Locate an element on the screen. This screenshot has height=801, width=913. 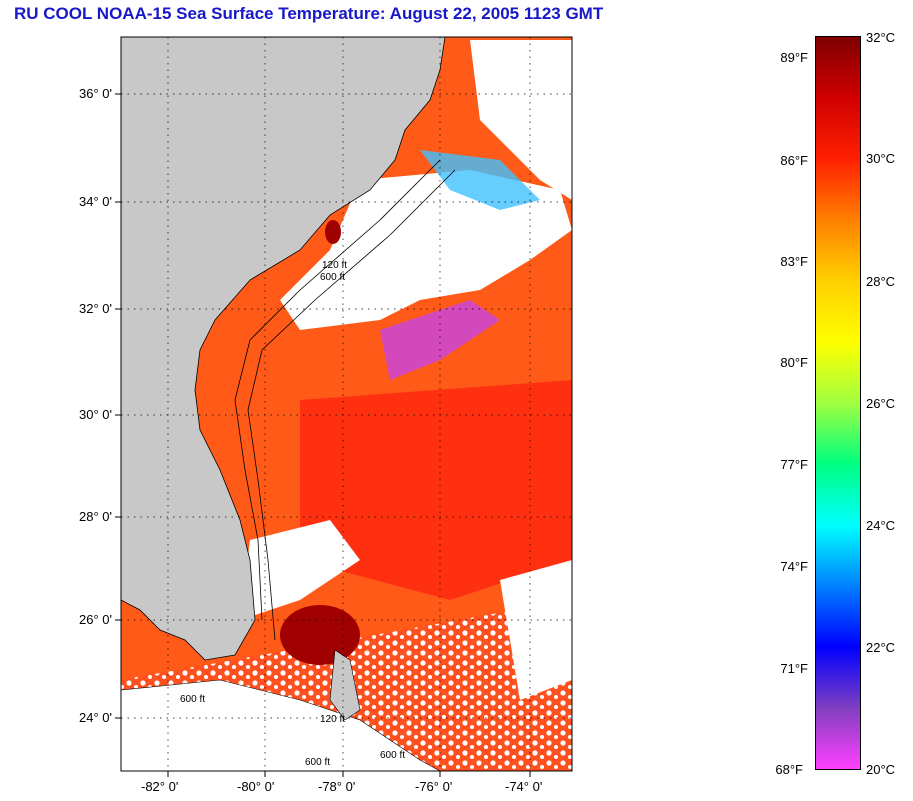
lon-tick-label: -78° 0' is located at coordinates (337, 786).